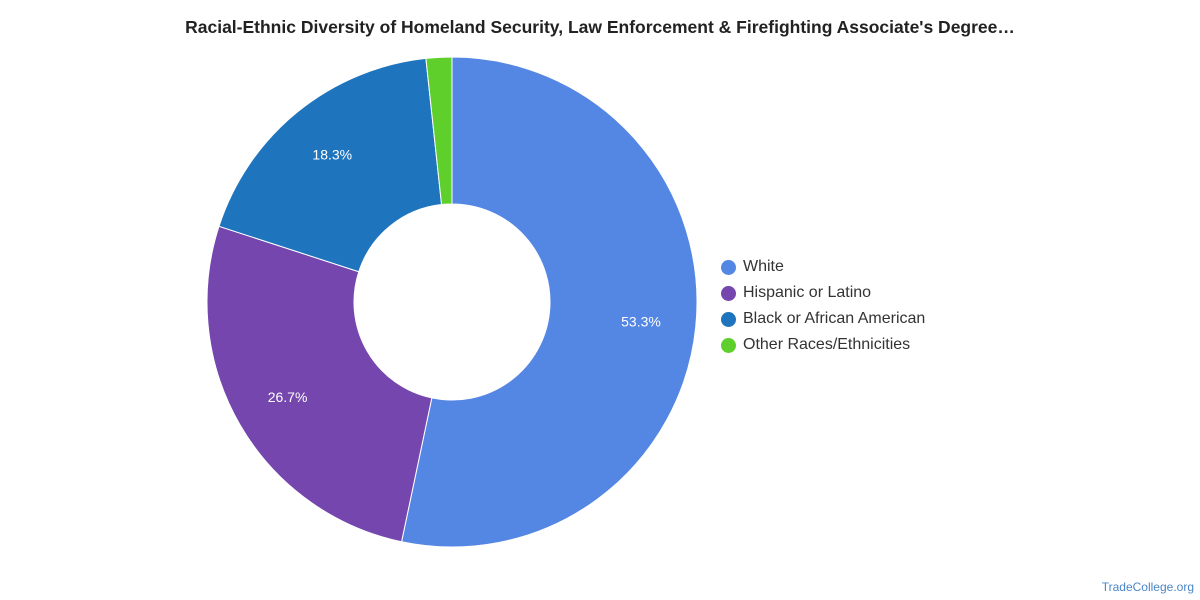 The width and height of the screenshot is (1200, 600). What do you see at coordinates (827, 344) in the screenshot?
I see `legend-label-other-races-ethnicities: Other Races/Ethnicities` at bounding box center [827, 344].